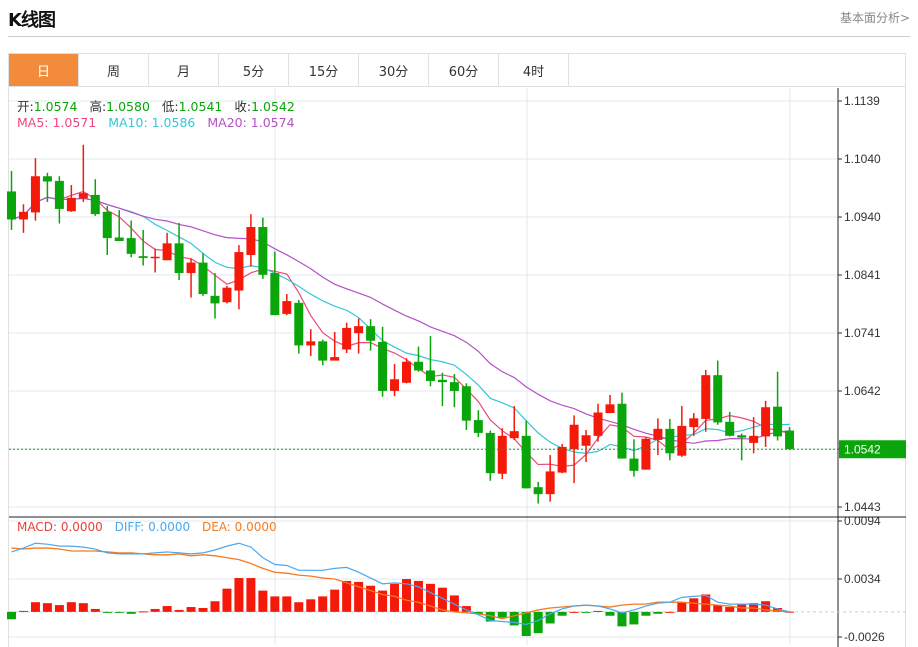 This screenshot has height=647, width=918. What do you see at coordinates (160, 122) in the screenshot?
I see `ma-legend: MA5: 1.0571 MA10: 1.0586 MA20: 1.0574` at bounding box center [160, 122].